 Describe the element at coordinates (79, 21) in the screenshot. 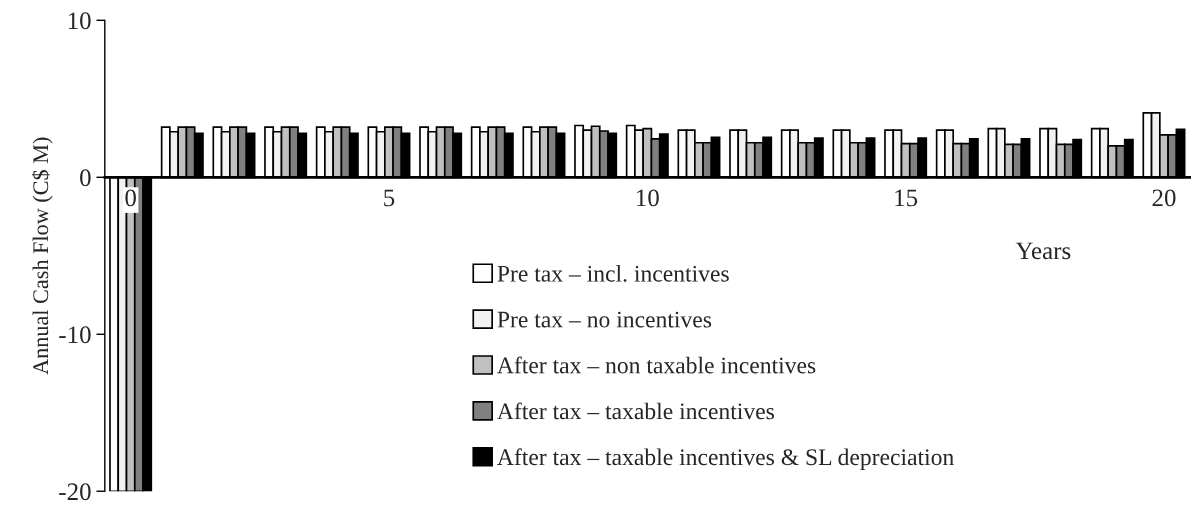

I see `y-tick-label: 10` at that location.